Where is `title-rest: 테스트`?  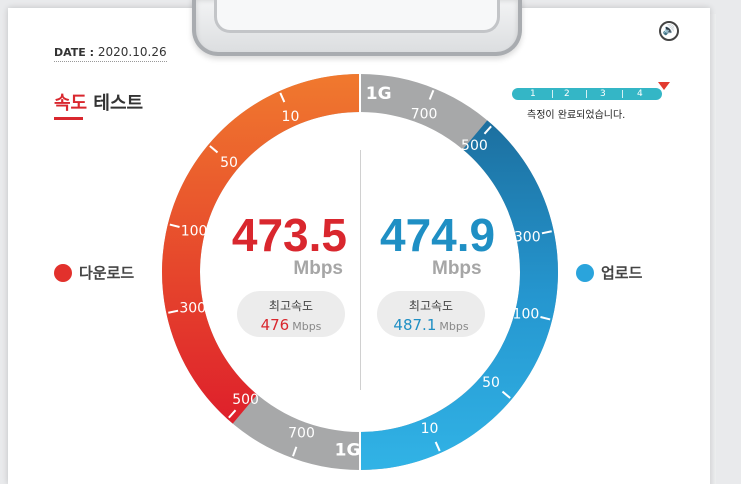 title-rest: 테스트 is located at coordinates (115, 103).